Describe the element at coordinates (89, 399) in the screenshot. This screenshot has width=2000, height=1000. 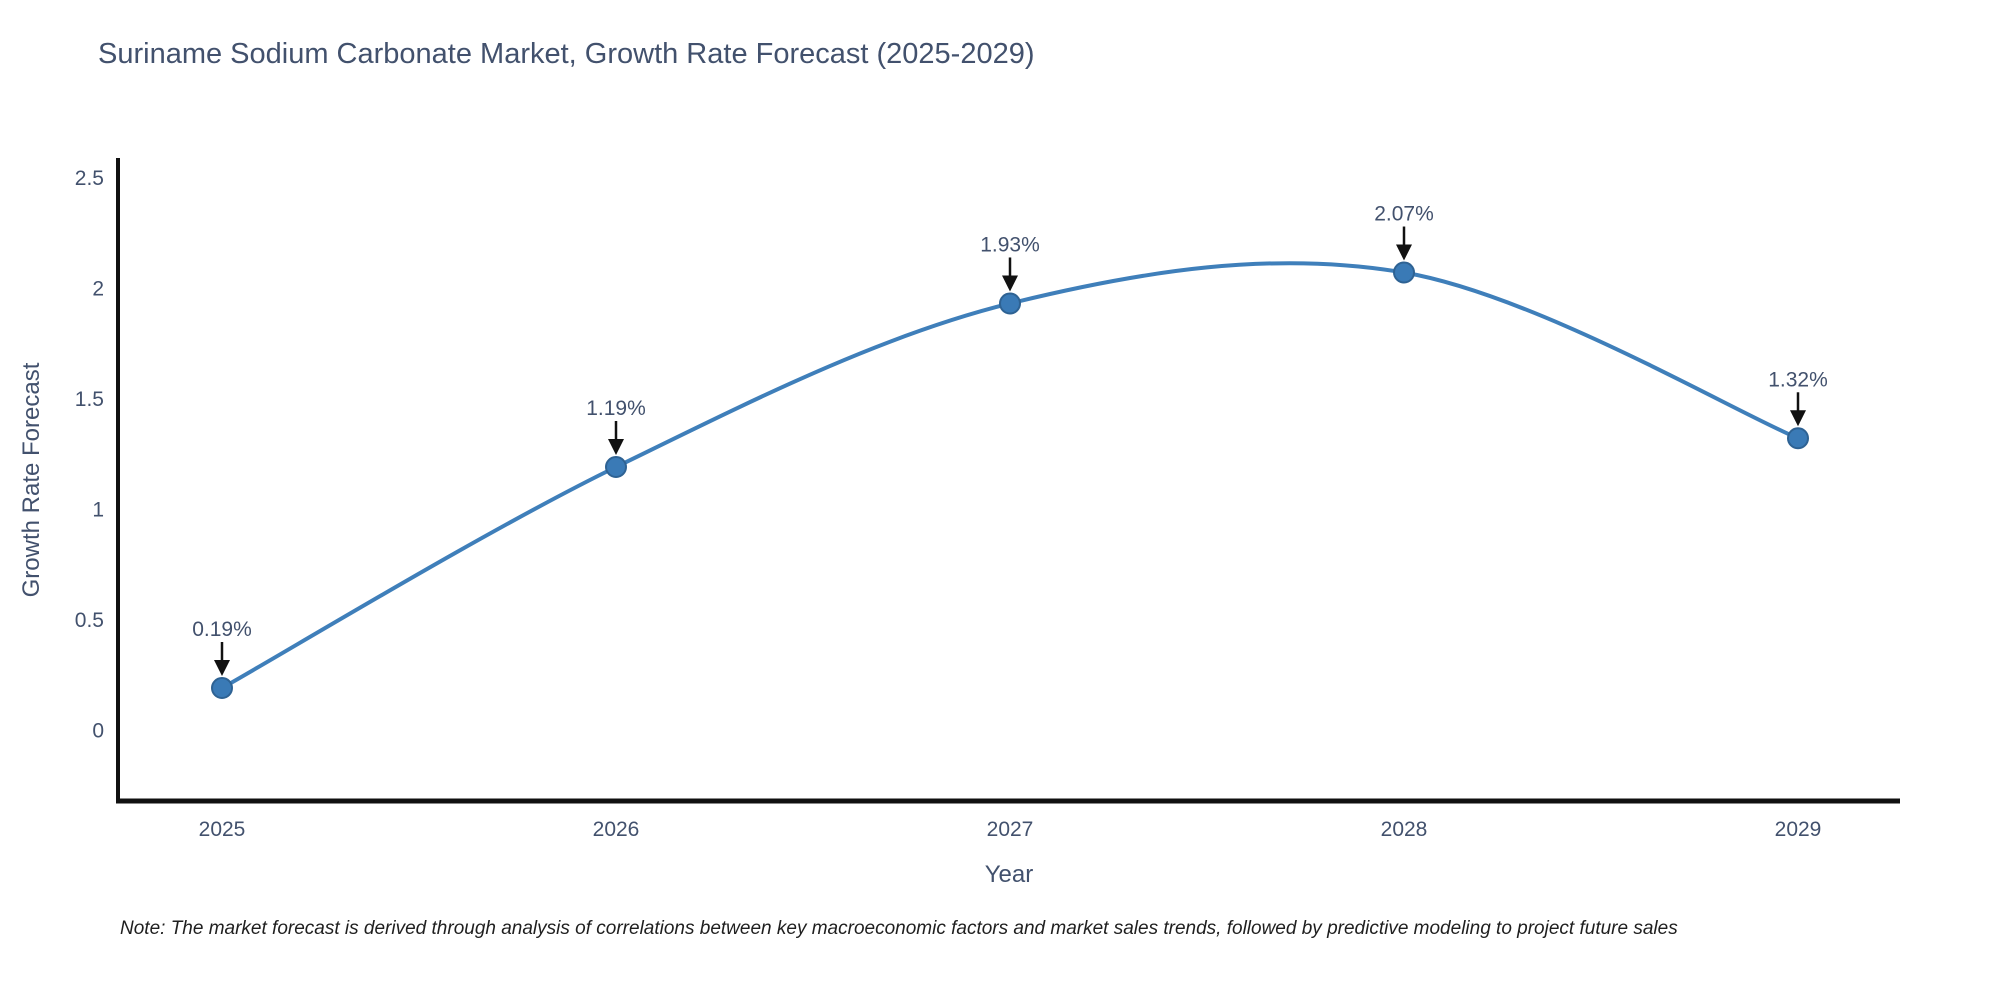
I see `y-tick-label: 1.5` at that location.